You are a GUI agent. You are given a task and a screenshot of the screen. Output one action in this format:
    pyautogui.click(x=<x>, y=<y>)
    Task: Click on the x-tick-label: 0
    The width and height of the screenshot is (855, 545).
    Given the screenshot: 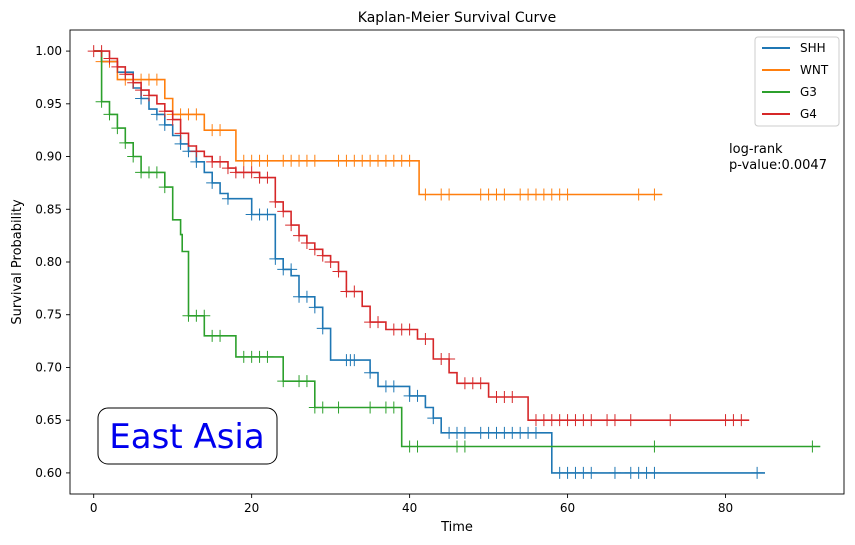 What is the action you would take?
    pyautogui.click(x=94, y=508)
    